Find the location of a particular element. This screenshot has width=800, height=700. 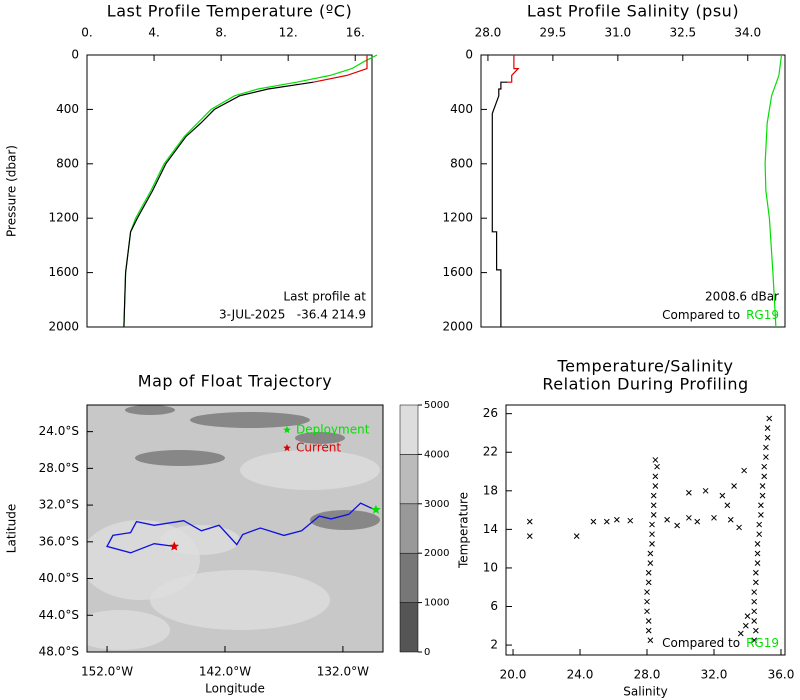

y-tick-label: 800 is located at coordinates (461, 163).